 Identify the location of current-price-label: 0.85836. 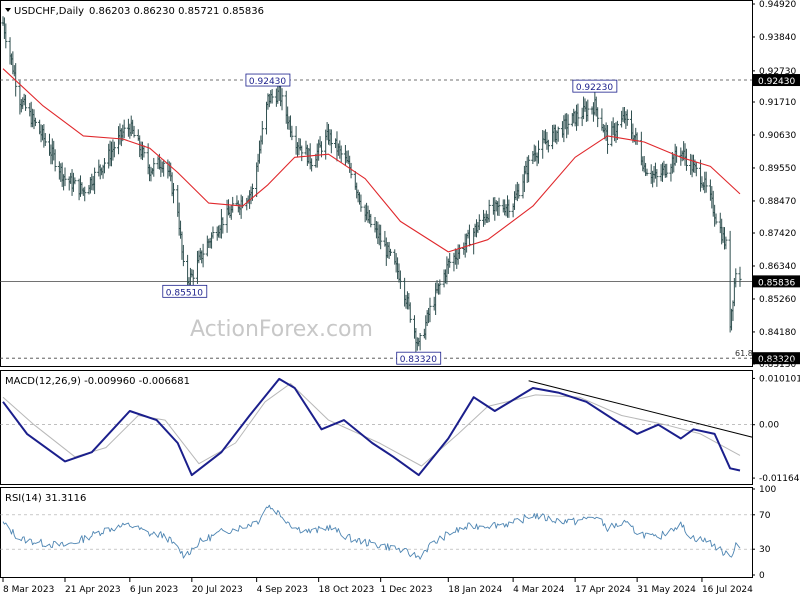
(776, 283).